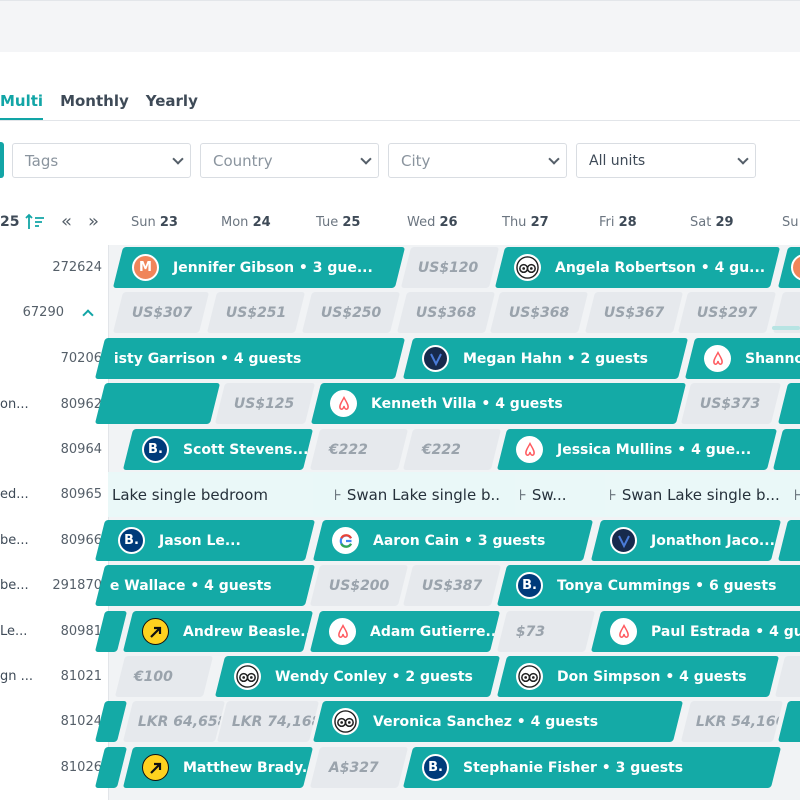  I want to click on price-cell: LKR 74,168, so click(268, 721).